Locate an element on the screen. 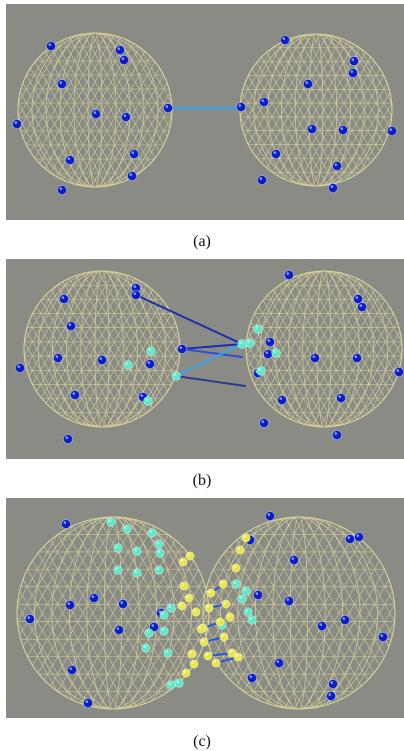 This screenshot has height=751, width=404. sphere-left-b-mesh is located at coordinates (102, 349).